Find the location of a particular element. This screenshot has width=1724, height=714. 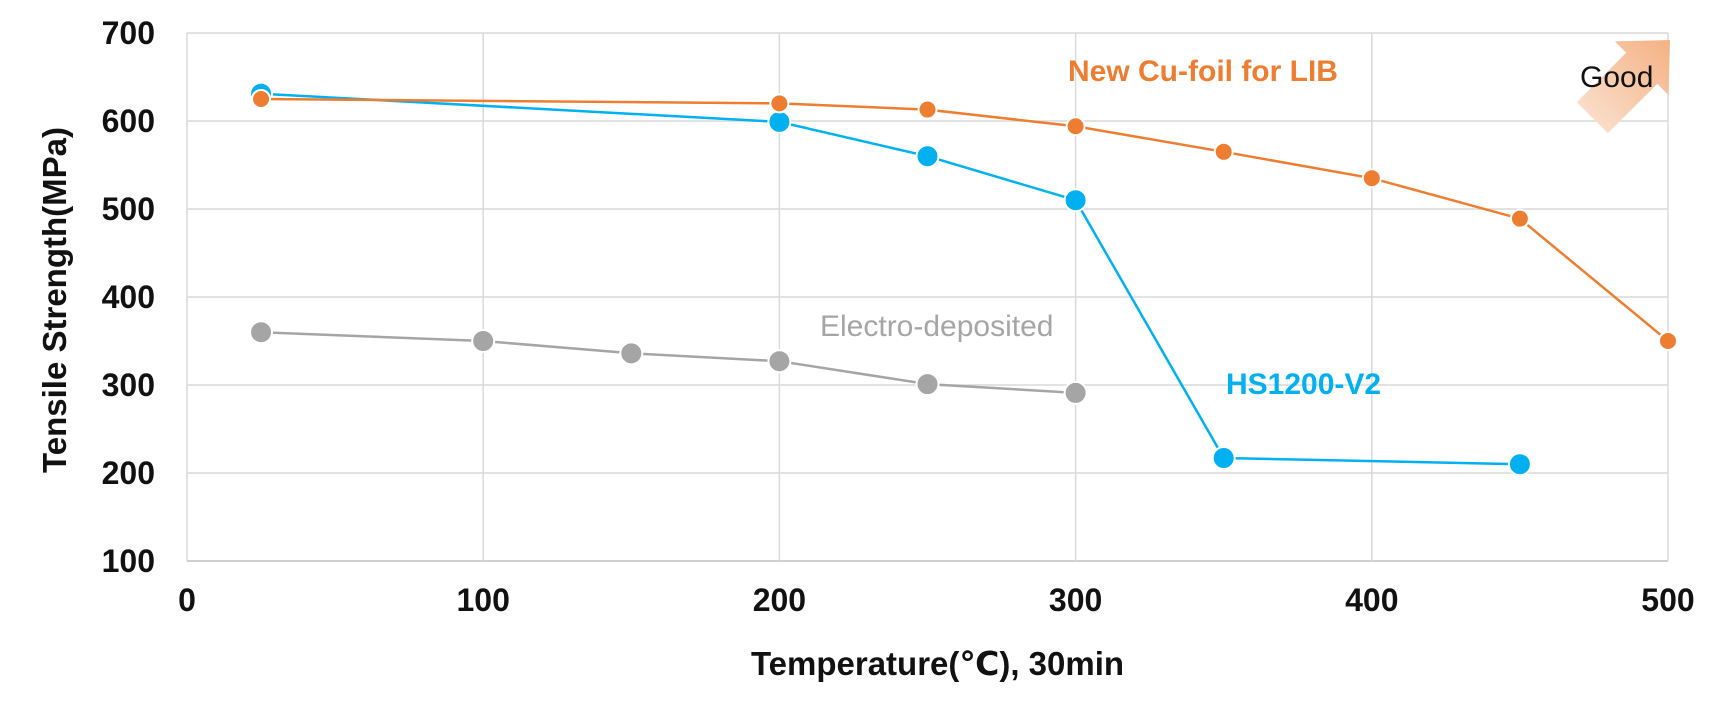

good-annotation: Good is located at coordinates (1623, 87).